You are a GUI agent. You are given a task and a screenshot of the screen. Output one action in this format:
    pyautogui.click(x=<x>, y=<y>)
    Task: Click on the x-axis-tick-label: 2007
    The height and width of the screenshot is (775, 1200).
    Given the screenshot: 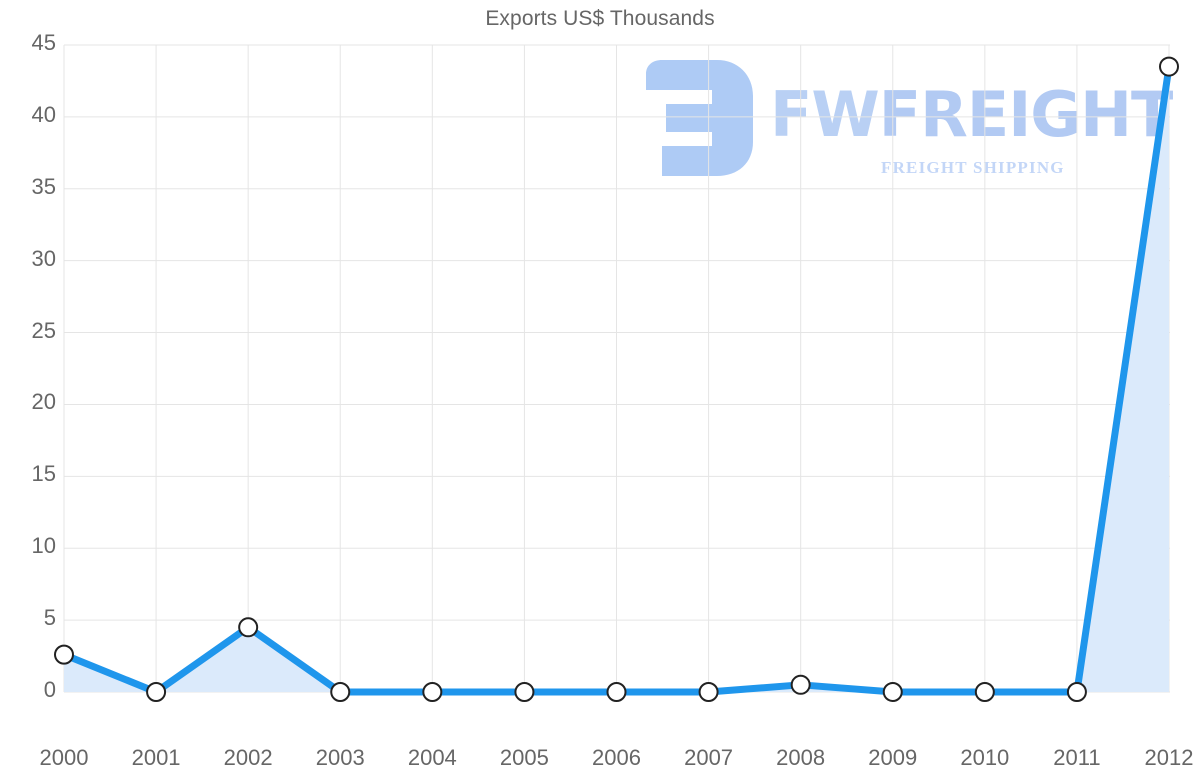 What is the action you would take?
    pyautogui.click(x=709, y=757)
    